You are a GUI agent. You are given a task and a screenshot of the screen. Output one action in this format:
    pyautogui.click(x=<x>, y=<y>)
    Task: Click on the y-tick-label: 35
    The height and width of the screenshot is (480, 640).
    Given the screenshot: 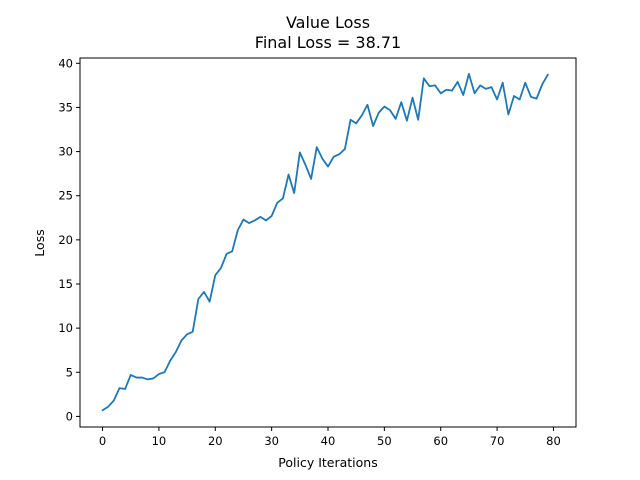 What is the action you would take?
    pyautogui.click(x=65, y=107)
    